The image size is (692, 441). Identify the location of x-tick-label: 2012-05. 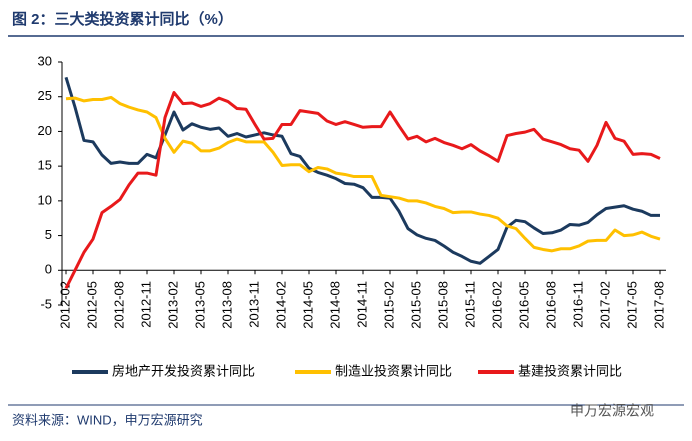
(91, 305).